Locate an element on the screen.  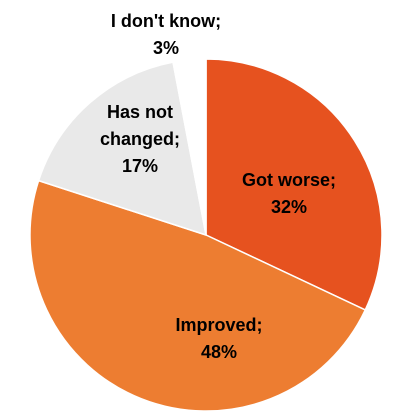
data-label-line: changed; is located at coordinates (140, 139).